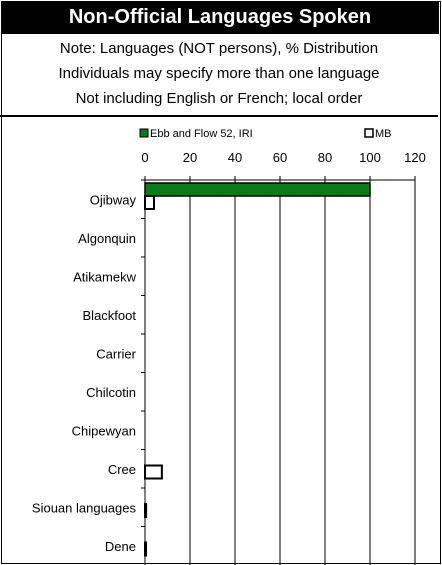 This screenshot has height=565, width=442. Describe the element at coordinates (144, 157) in the screenshot. I see `x-tick-label: 0` at that location.